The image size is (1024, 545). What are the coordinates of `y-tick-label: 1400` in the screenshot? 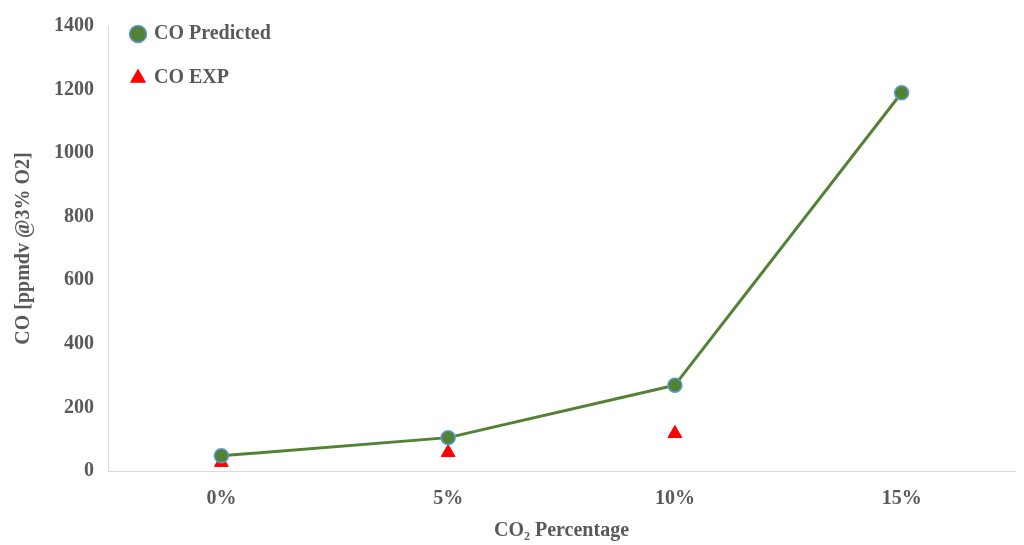 It's located at (74, 24).